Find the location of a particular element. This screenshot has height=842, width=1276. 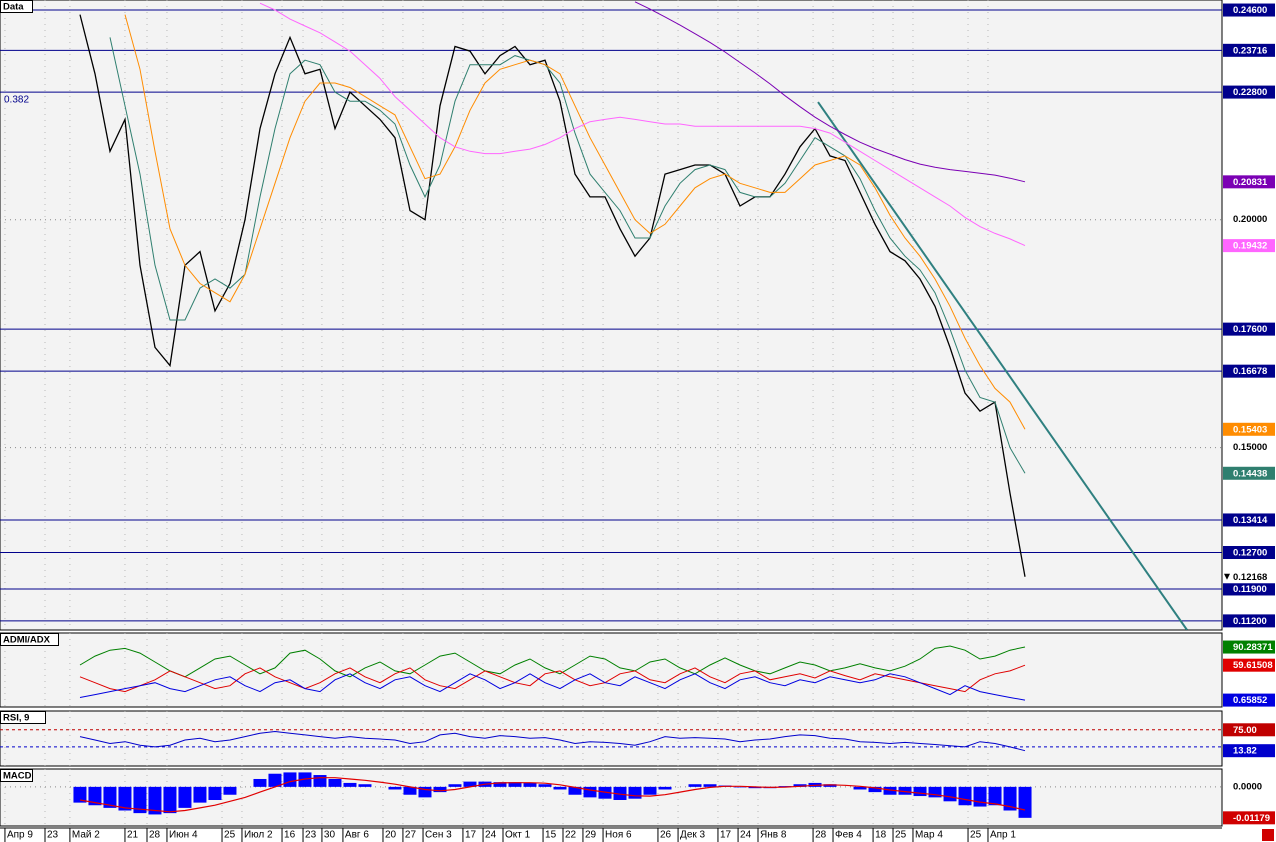

price-label: 0.12168 is located at coordinates (1250, 577).